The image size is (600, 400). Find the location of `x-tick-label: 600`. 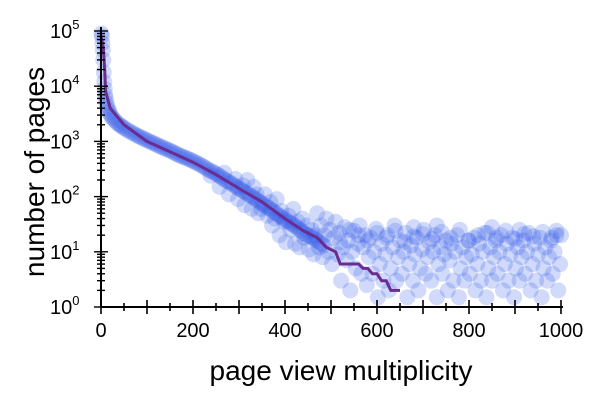

x-tick-label: 600 is located at coordinates (376, 331).